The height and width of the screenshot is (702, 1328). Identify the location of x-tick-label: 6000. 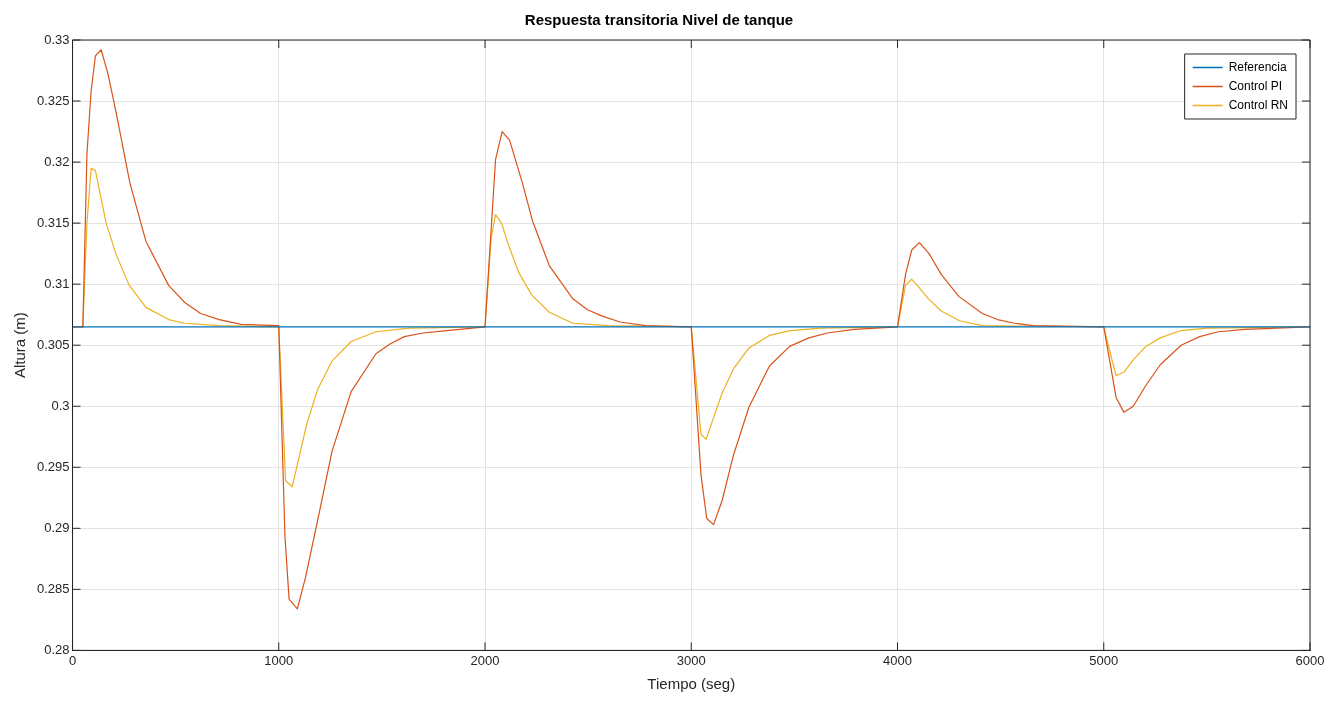
(1310, 660).